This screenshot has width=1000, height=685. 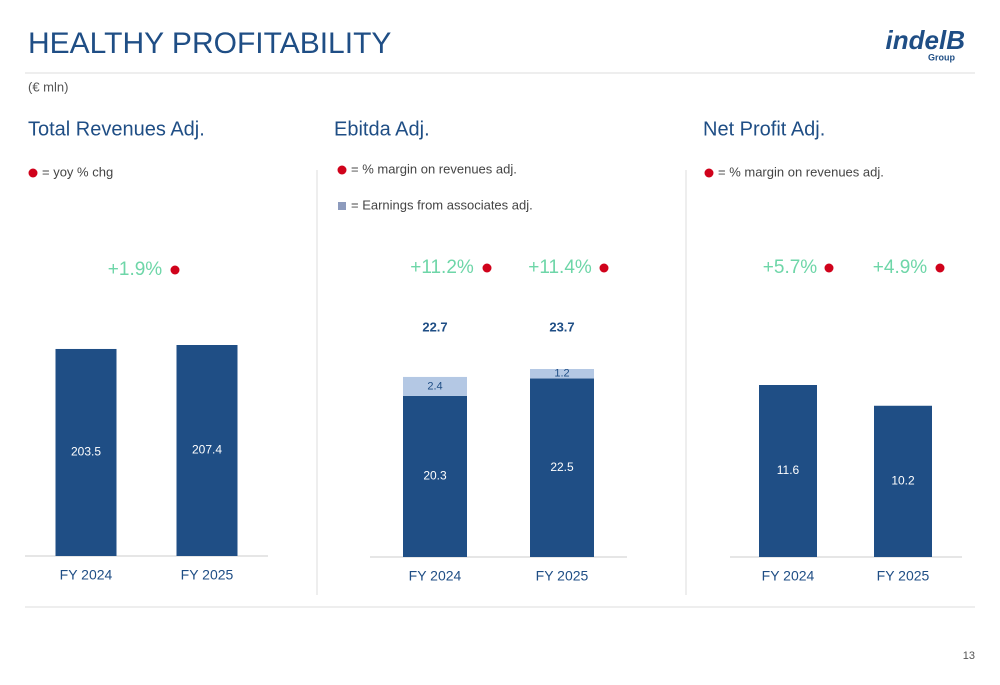 What do you see at coordinates (77, 171) in the screenshot?
I see `legend-label: = yoy % chg` at bounding box center [77, 171].